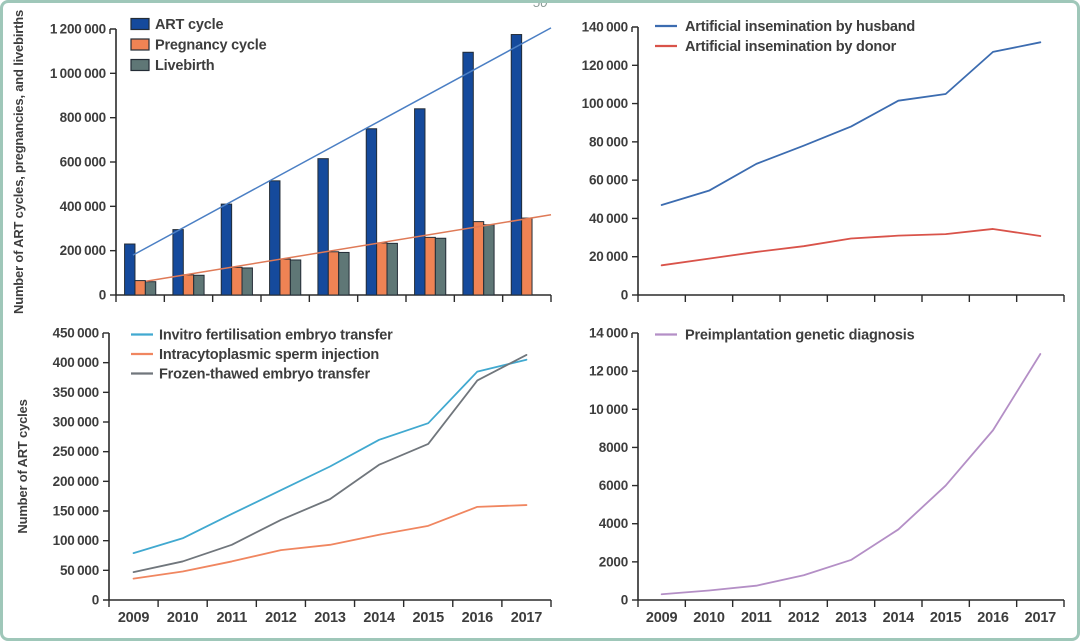 The width and height of the screenshot is (1080, 641). Describe the element at coordinates (608, 371) in the screenshot. I see `y-tick-label: 12 000` at that location.